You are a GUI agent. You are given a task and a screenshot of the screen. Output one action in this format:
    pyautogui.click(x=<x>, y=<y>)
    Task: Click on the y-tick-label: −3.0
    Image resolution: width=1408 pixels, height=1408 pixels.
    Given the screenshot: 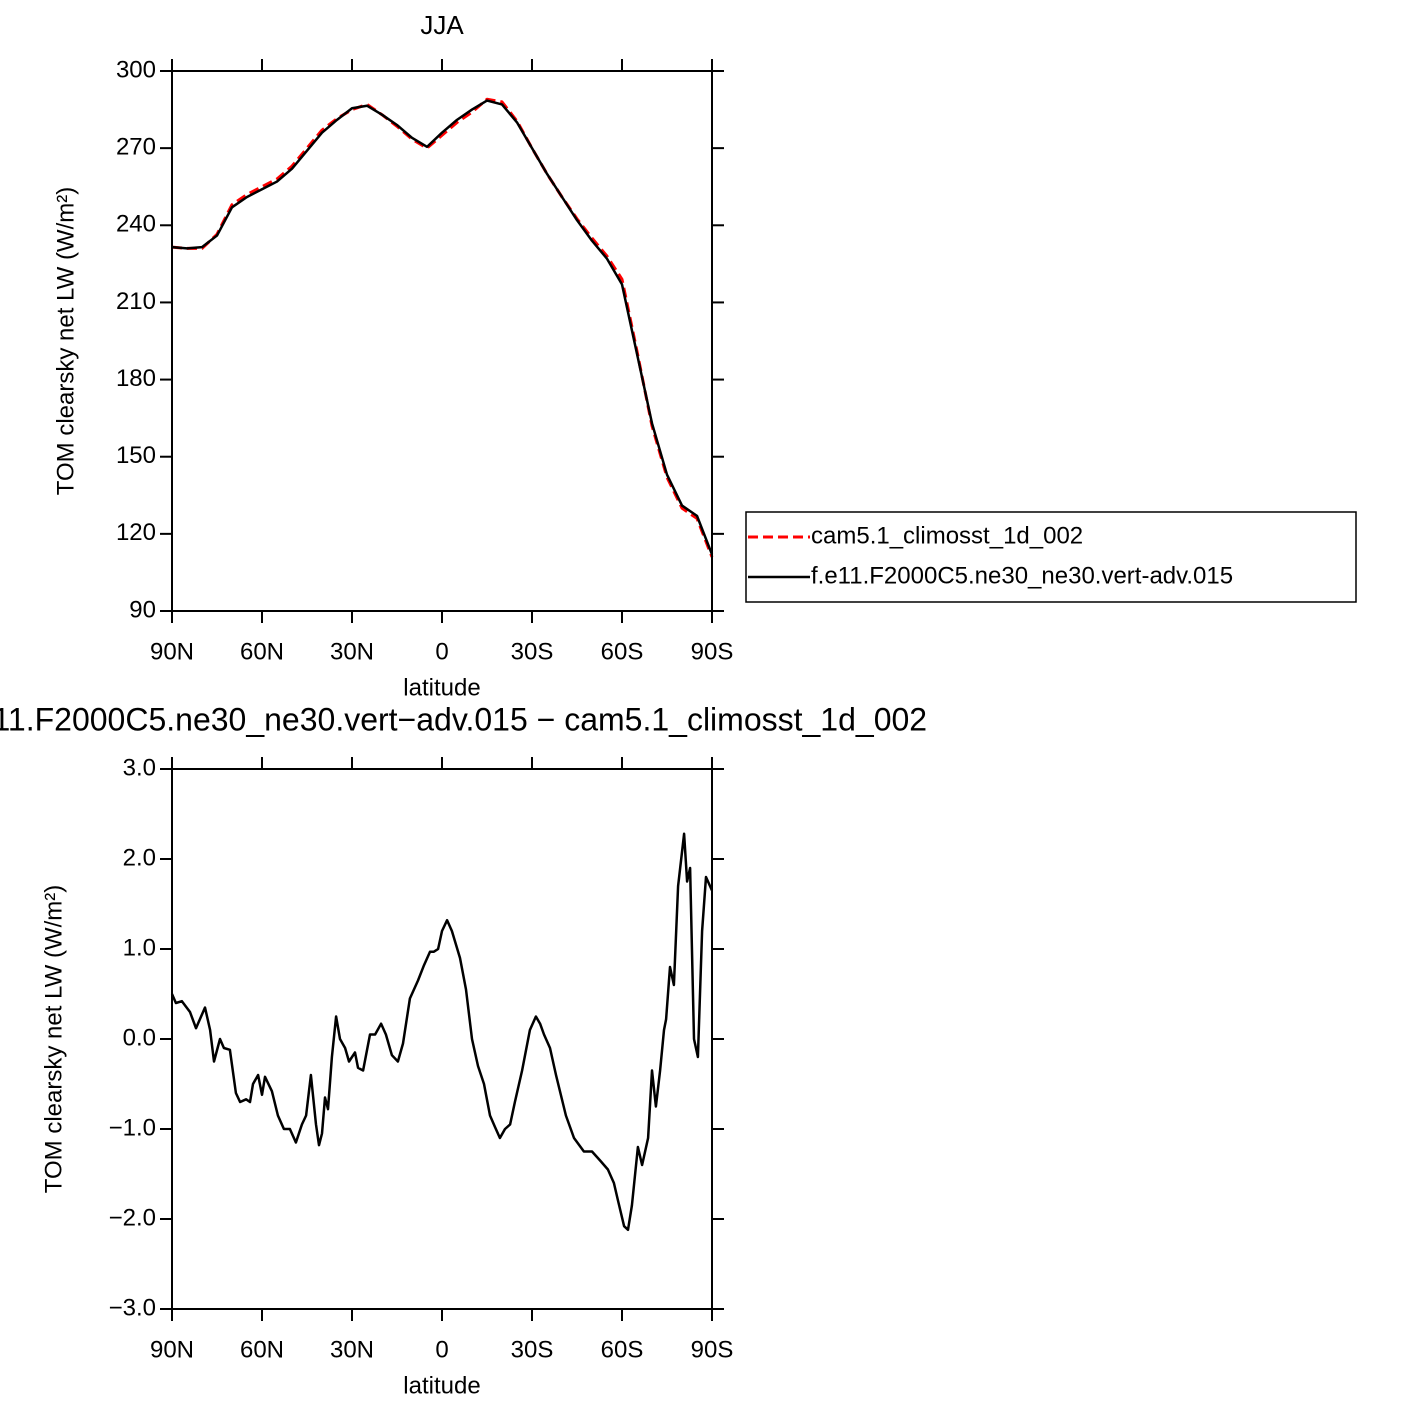 What is the action you would take?
    pyautogui.click(x=132, y=1307)
    